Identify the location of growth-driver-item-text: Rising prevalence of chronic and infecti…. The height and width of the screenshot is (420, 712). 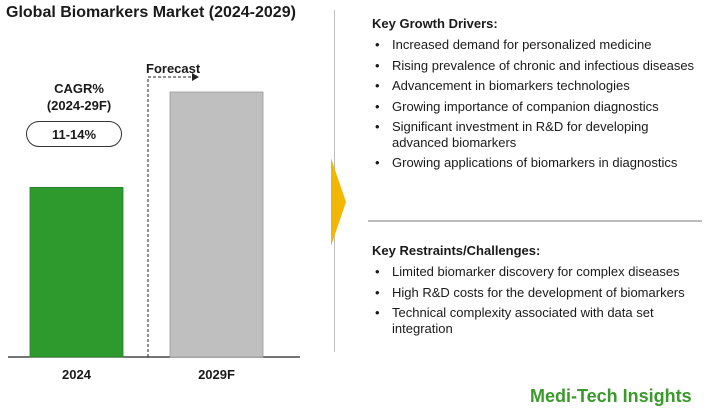
(543, 65).